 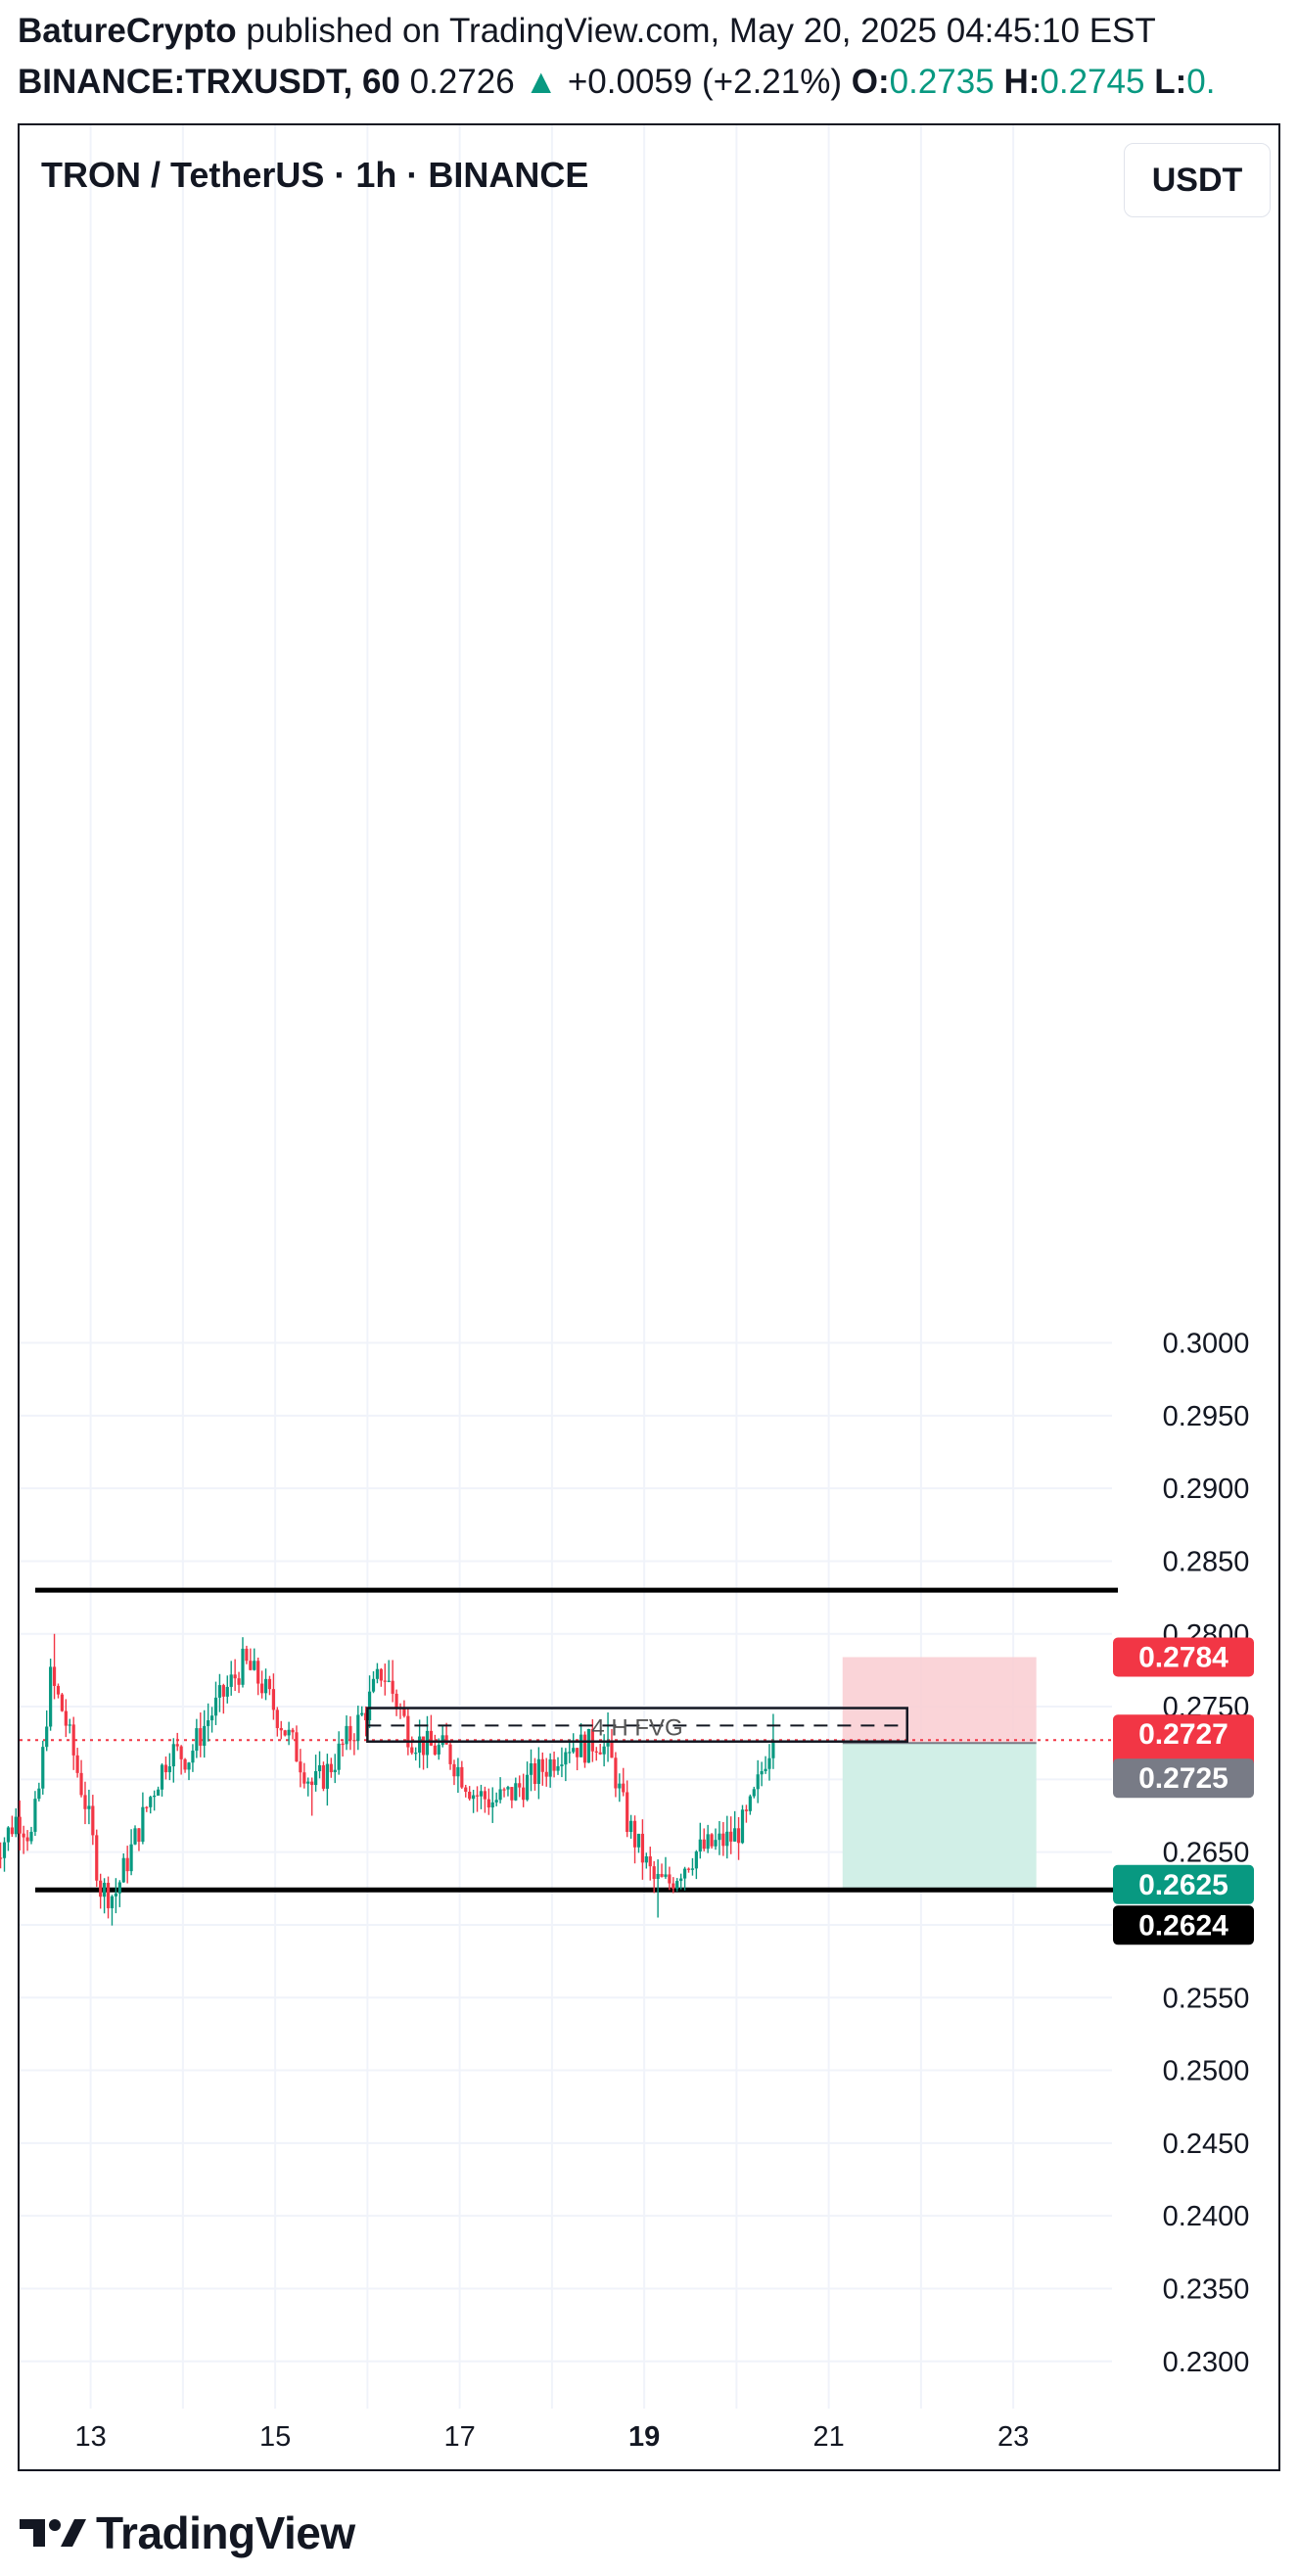 I want to click on tradingview-logo-icon, so click(x=53, y=2533).